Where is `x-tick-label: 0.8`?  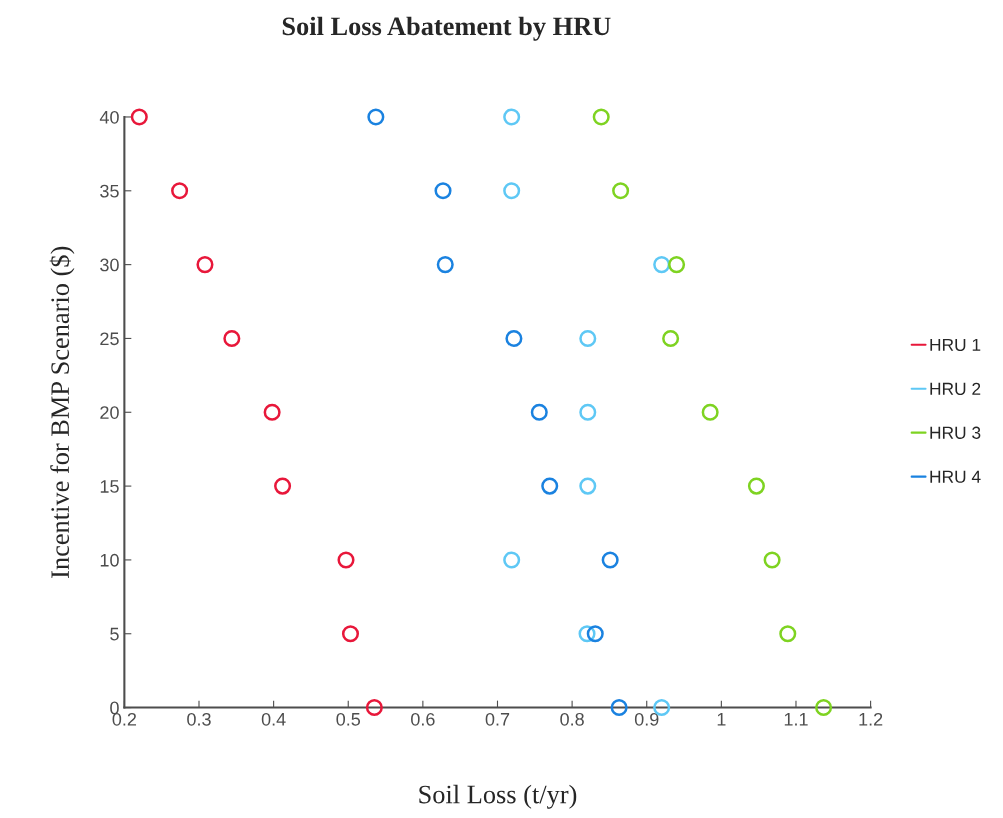
x-tick-label: 0.8 is located at coordinates (572, 719).